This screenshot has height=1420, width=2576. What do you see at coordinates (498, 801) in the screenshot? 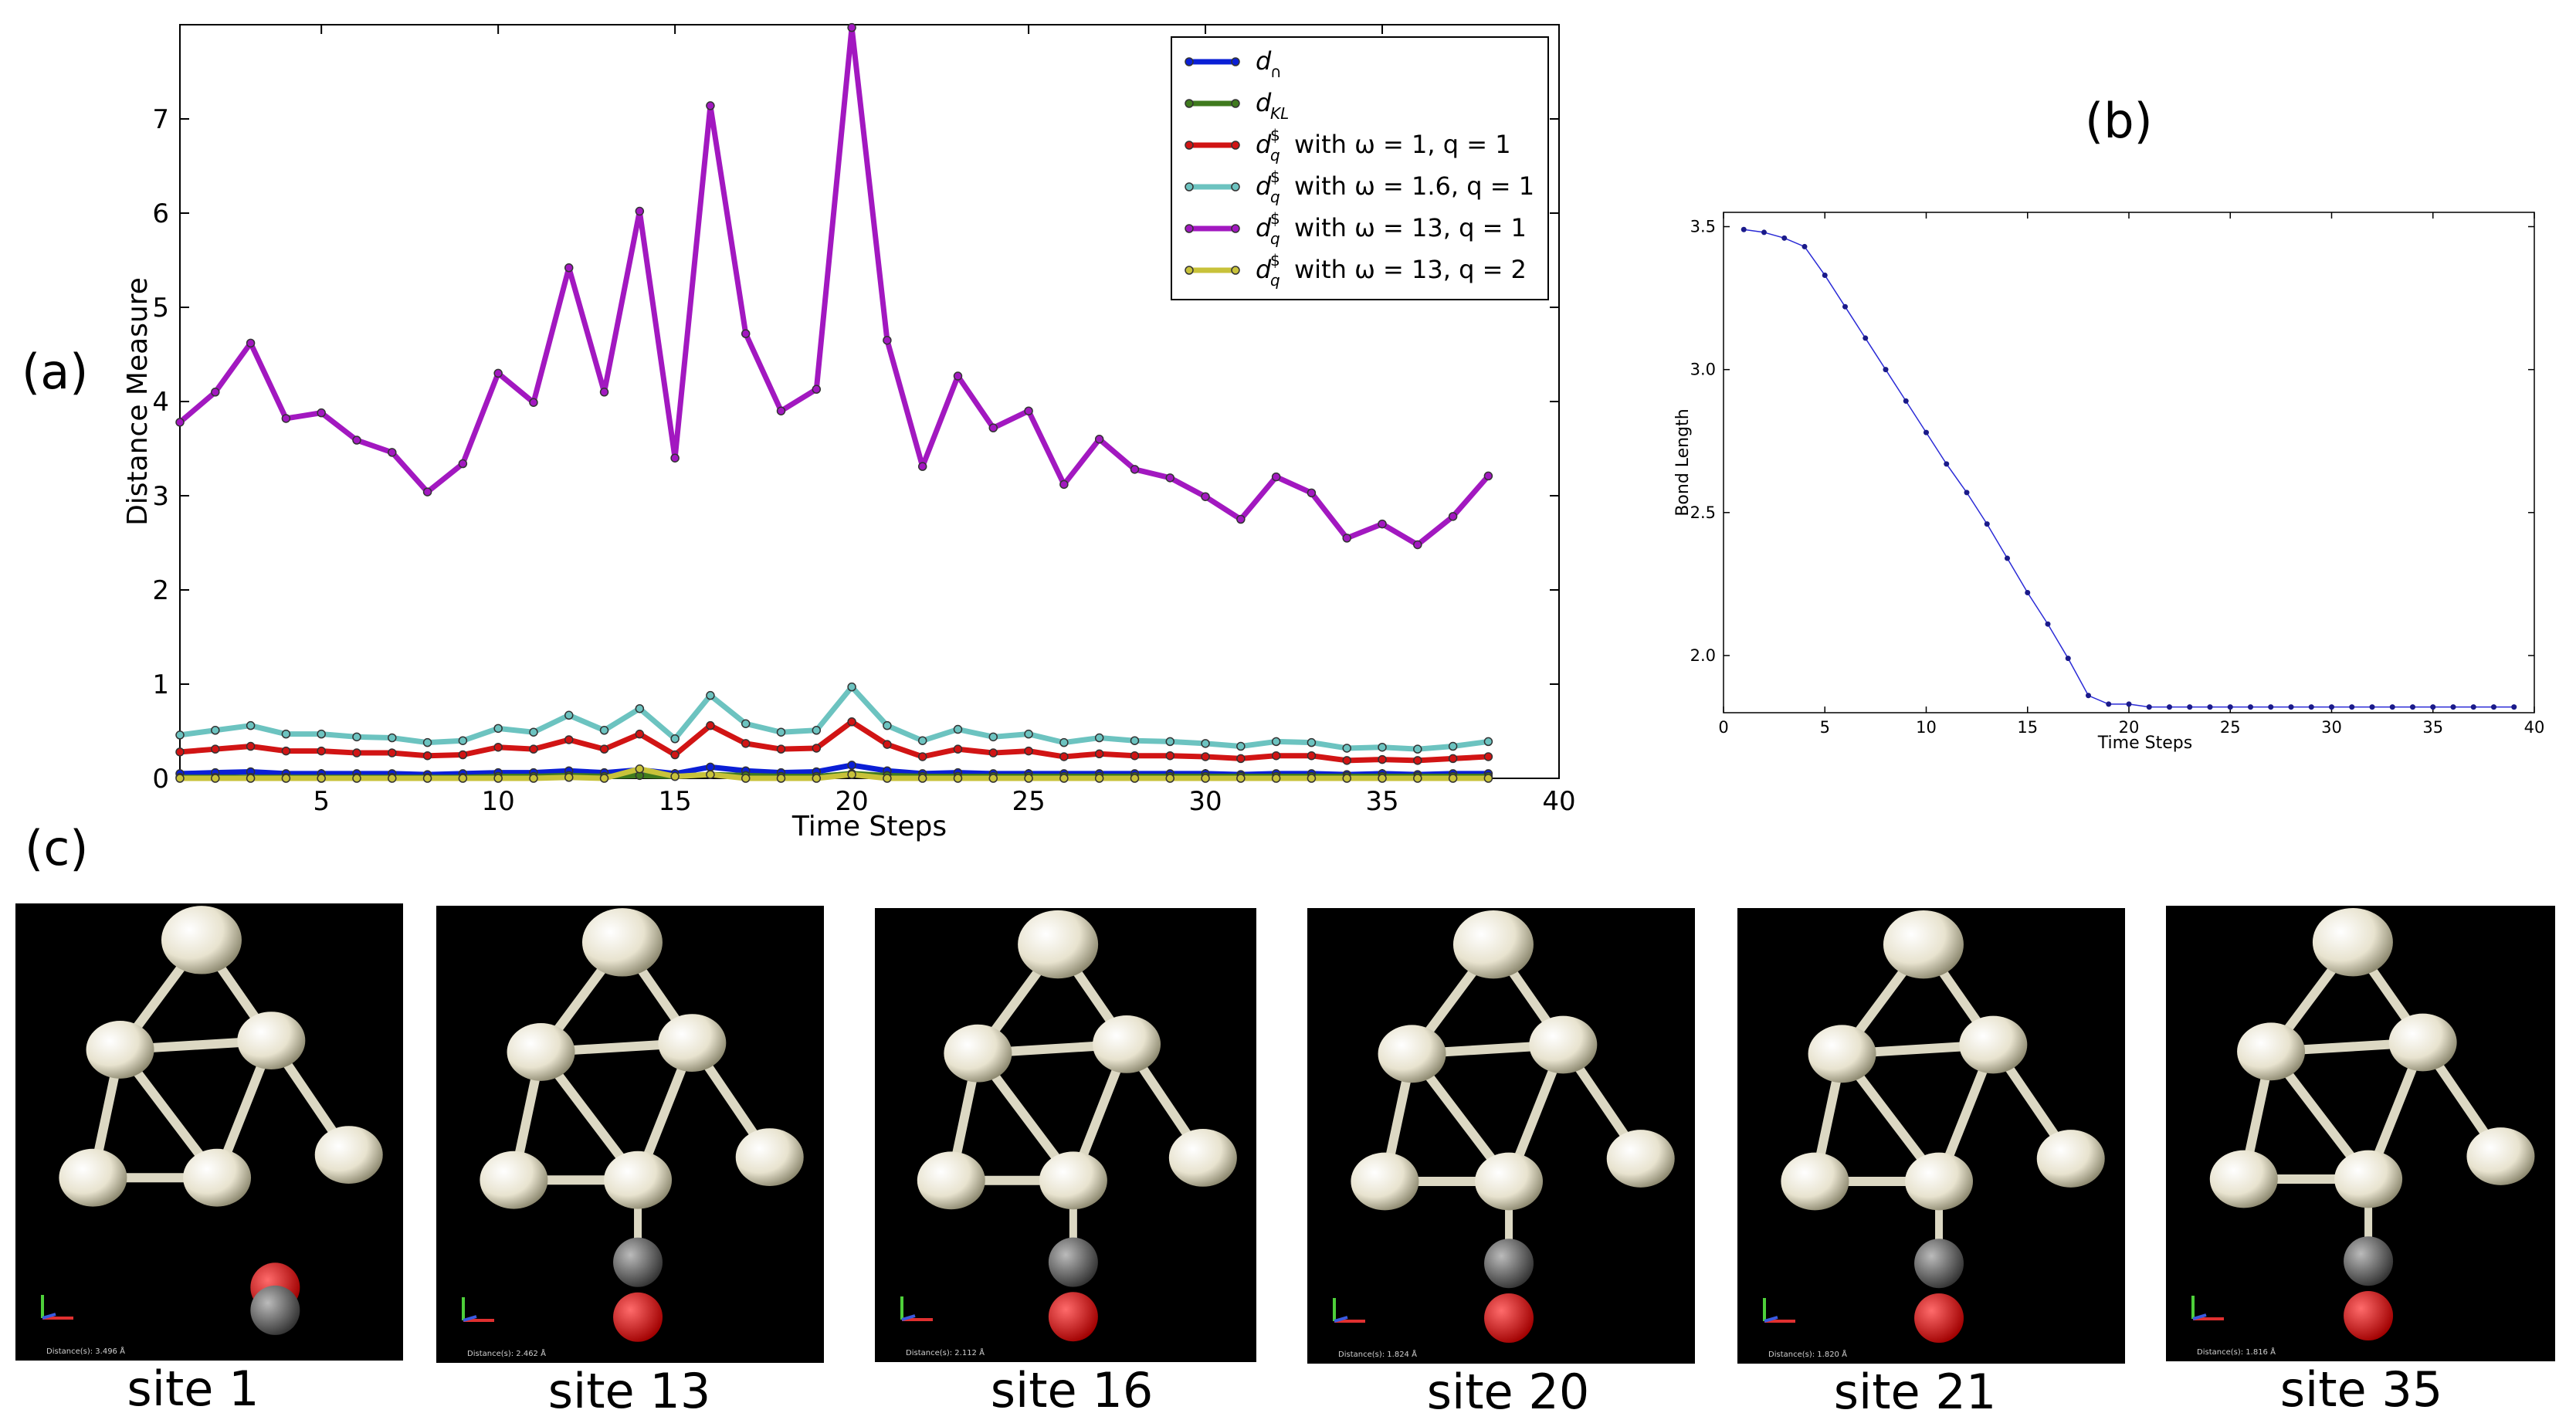
I see `x-tick-label: 10` at bounding box center [498, 801].